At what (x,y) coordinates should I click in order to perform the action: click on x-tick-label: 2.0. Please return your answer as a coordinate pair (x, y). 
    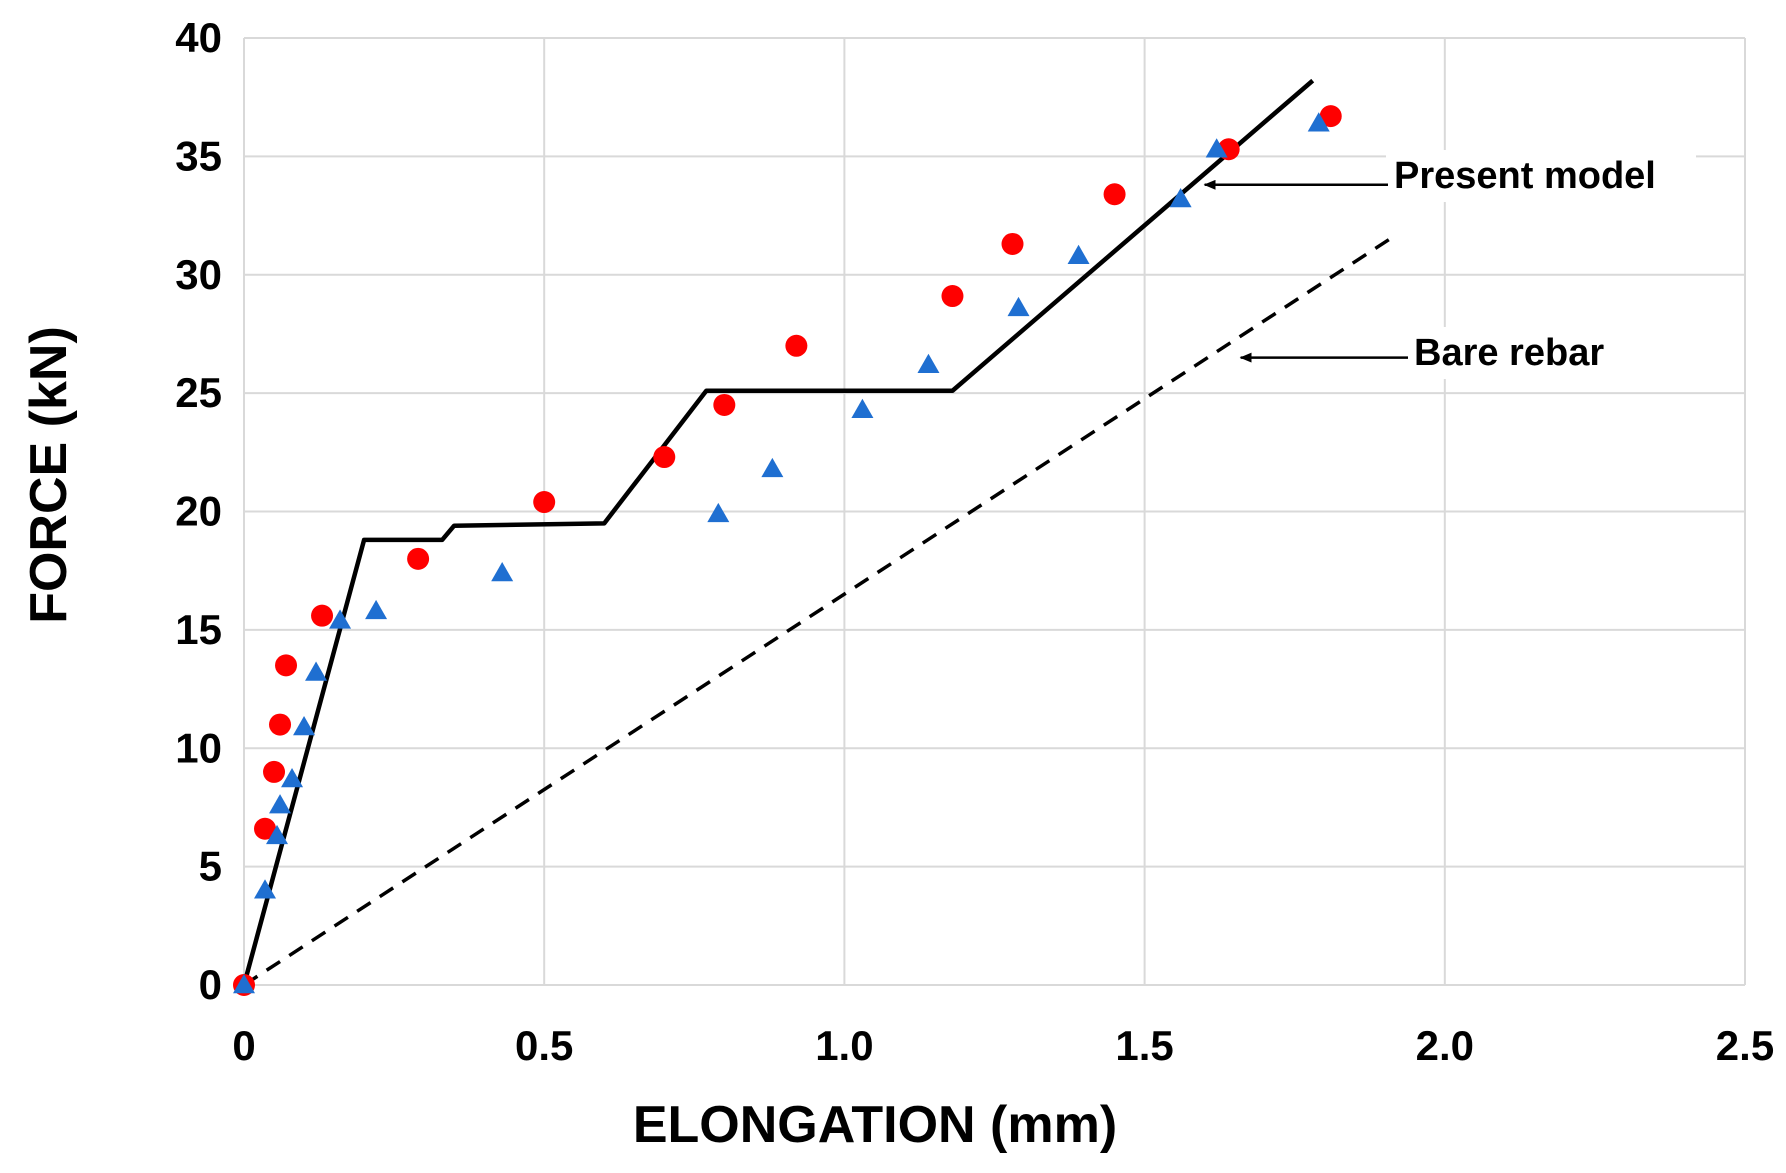
    Looking at the image, I should click on (1445, 1045).